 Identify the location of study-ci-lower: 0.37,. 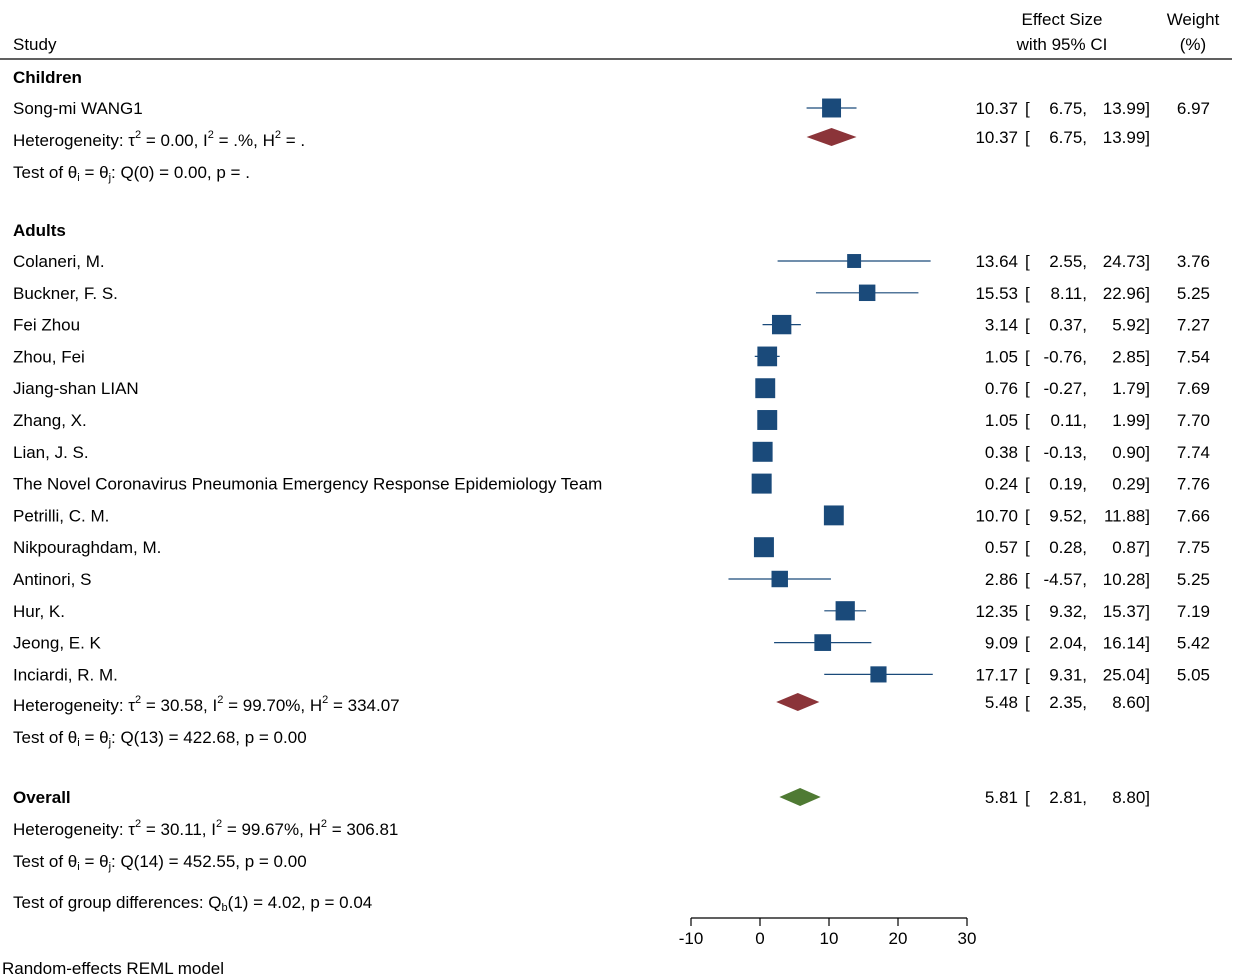
(1068, 325).